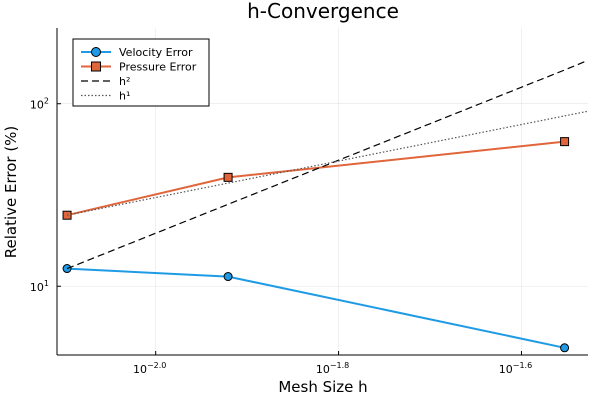  I want to click on legend-label: Pressure Error, so click(158, 67).